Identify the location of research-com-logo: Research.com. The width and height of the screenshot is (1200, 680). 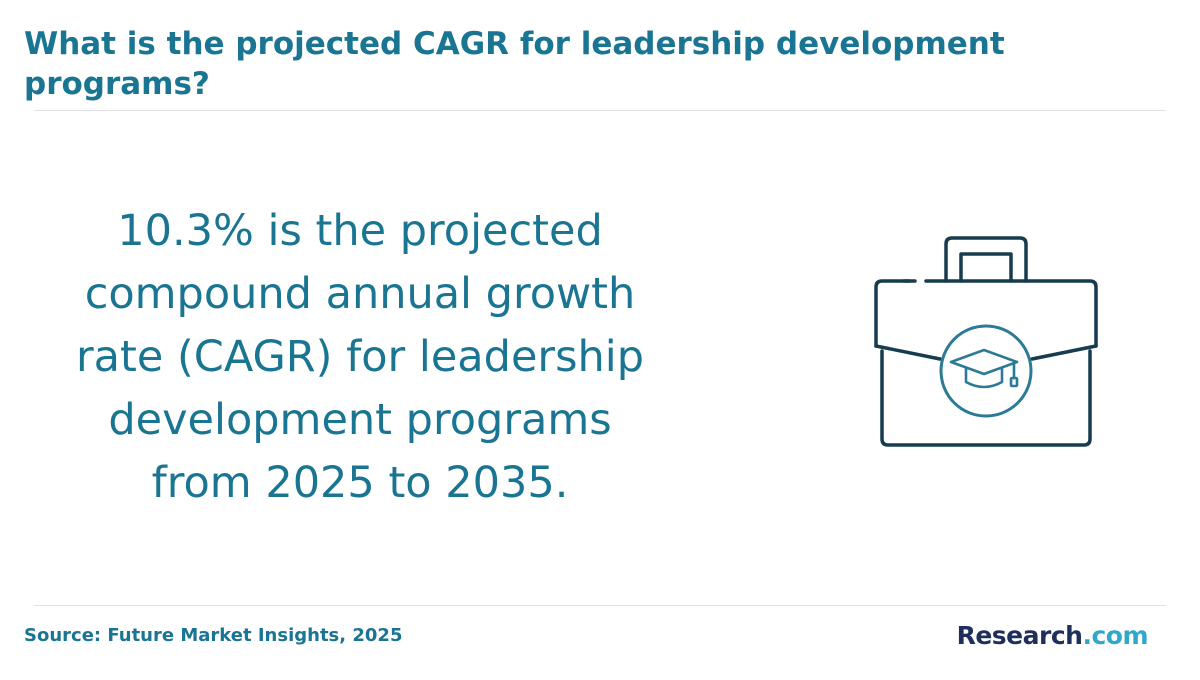
(1052, 636).